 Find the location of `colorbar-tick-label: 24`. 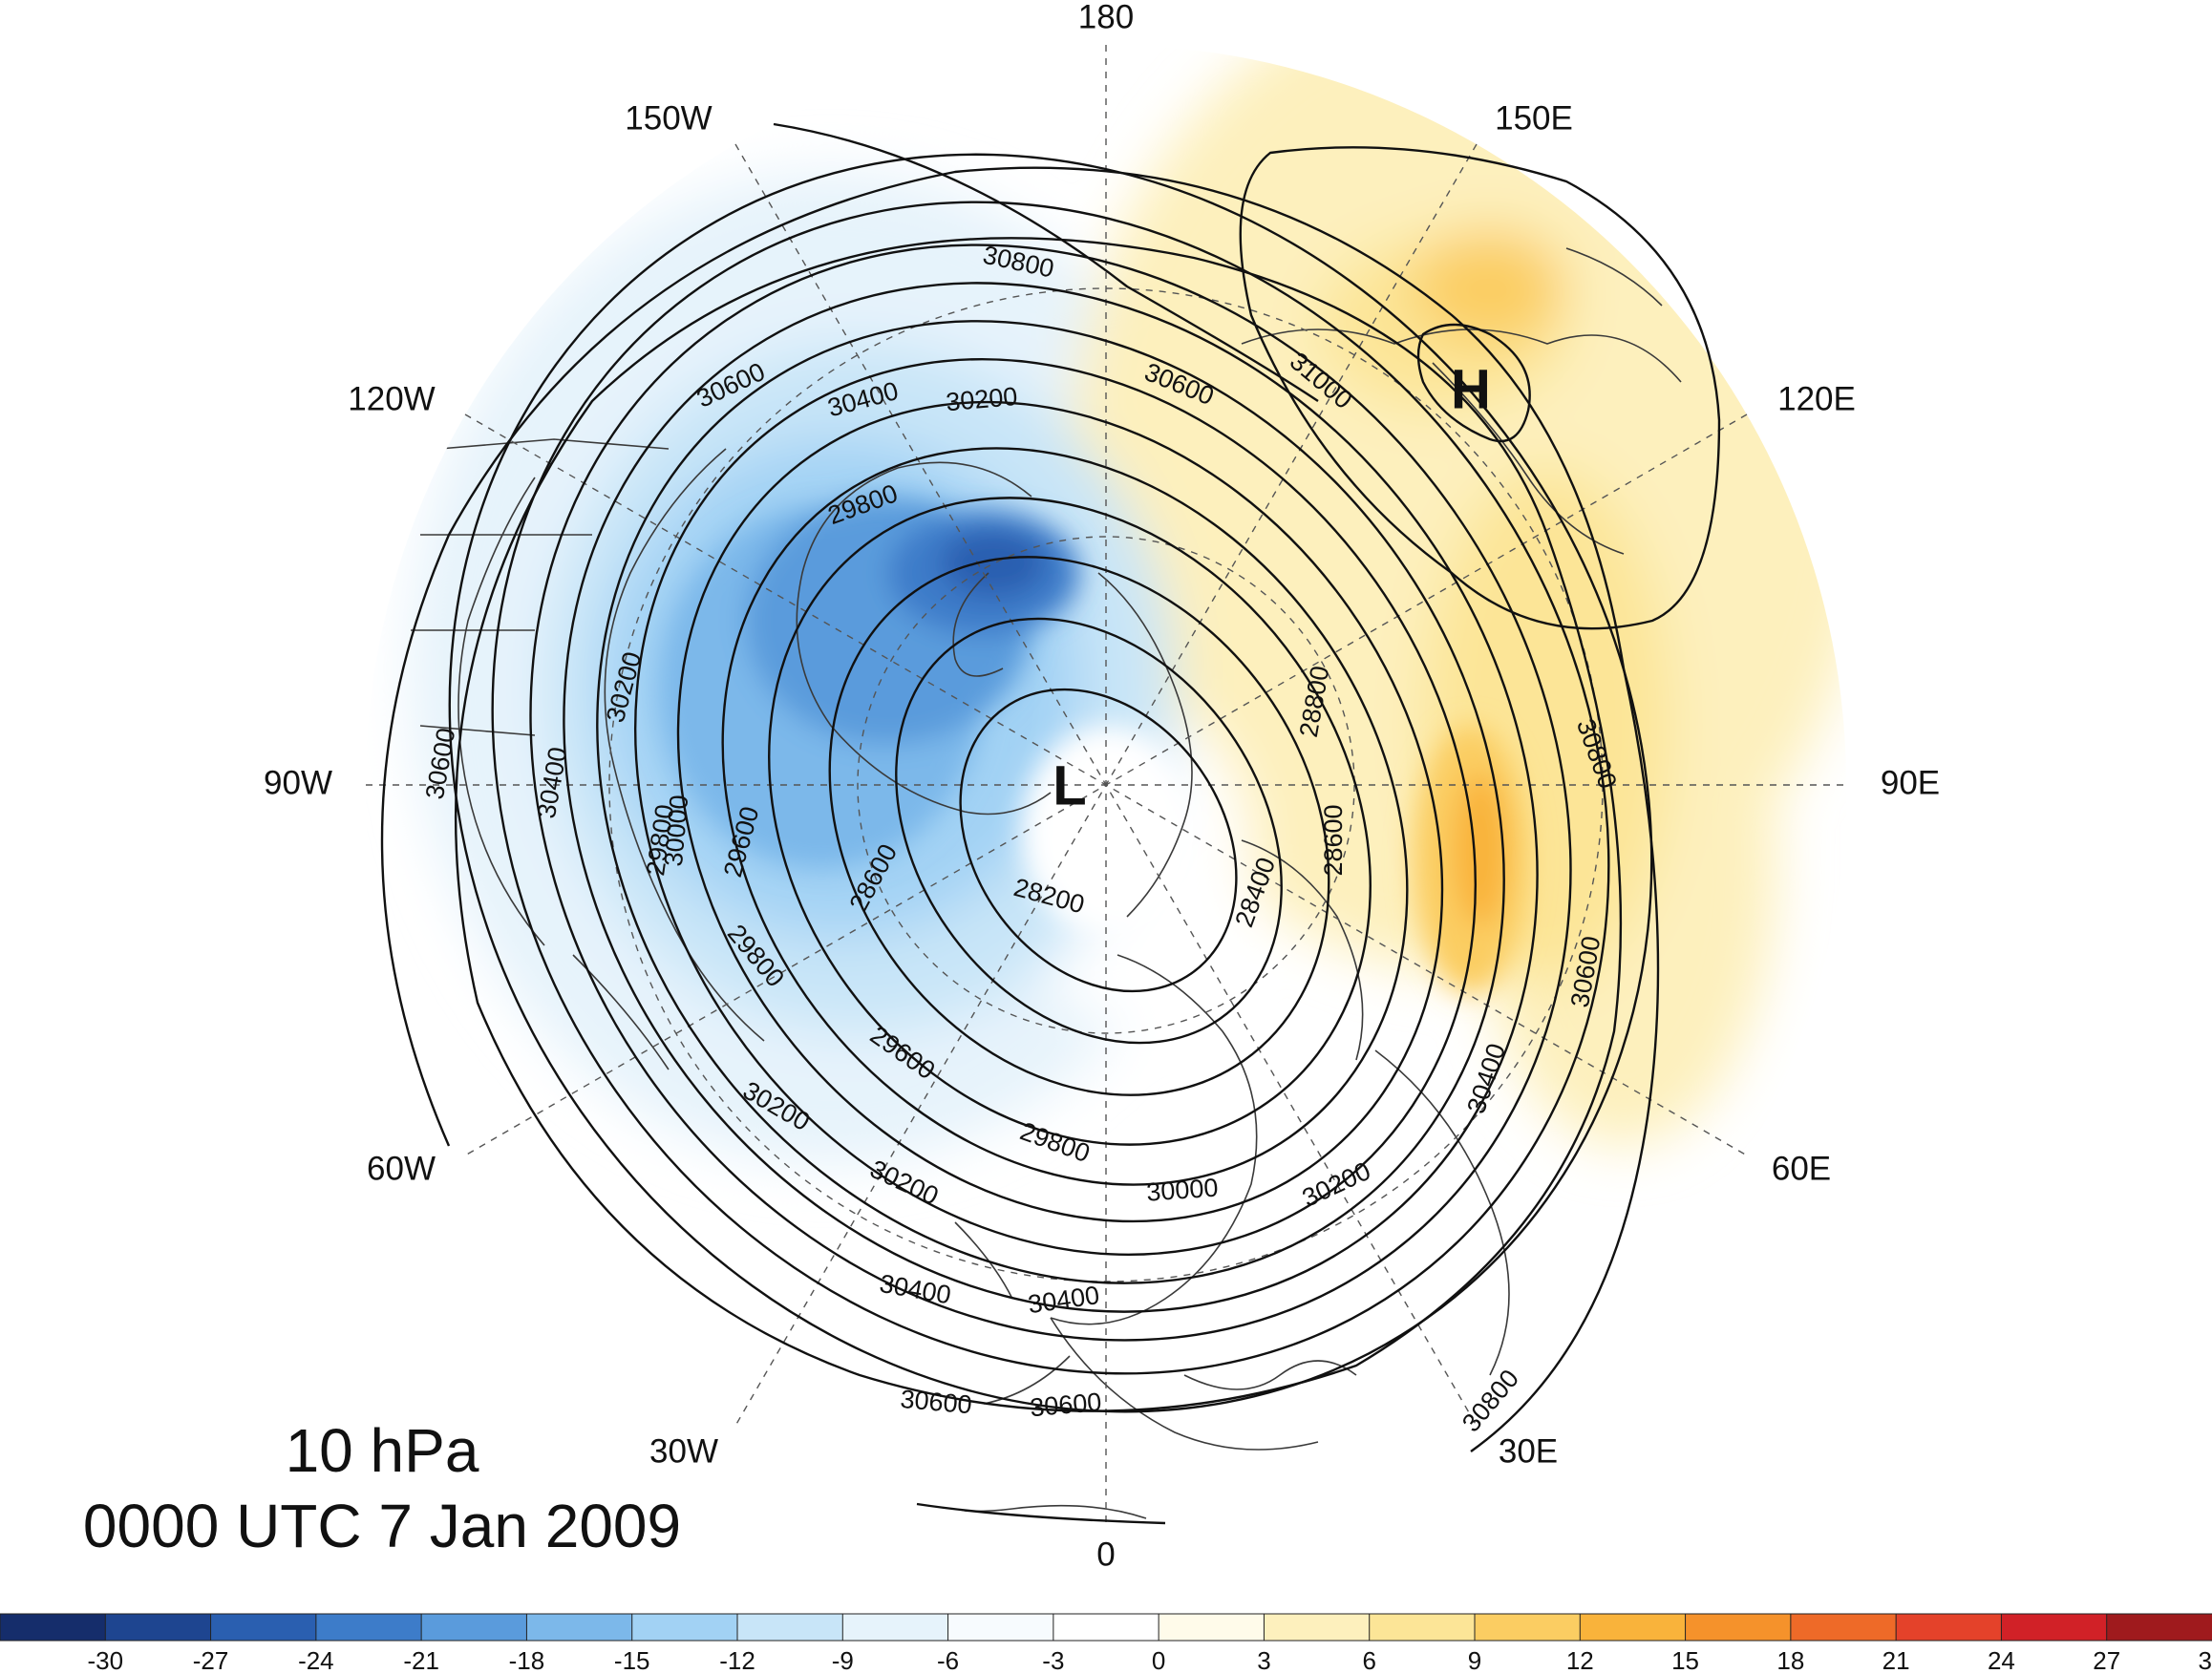

colorbar-tick-label: 24 is located at coordinates (2001, 1660).